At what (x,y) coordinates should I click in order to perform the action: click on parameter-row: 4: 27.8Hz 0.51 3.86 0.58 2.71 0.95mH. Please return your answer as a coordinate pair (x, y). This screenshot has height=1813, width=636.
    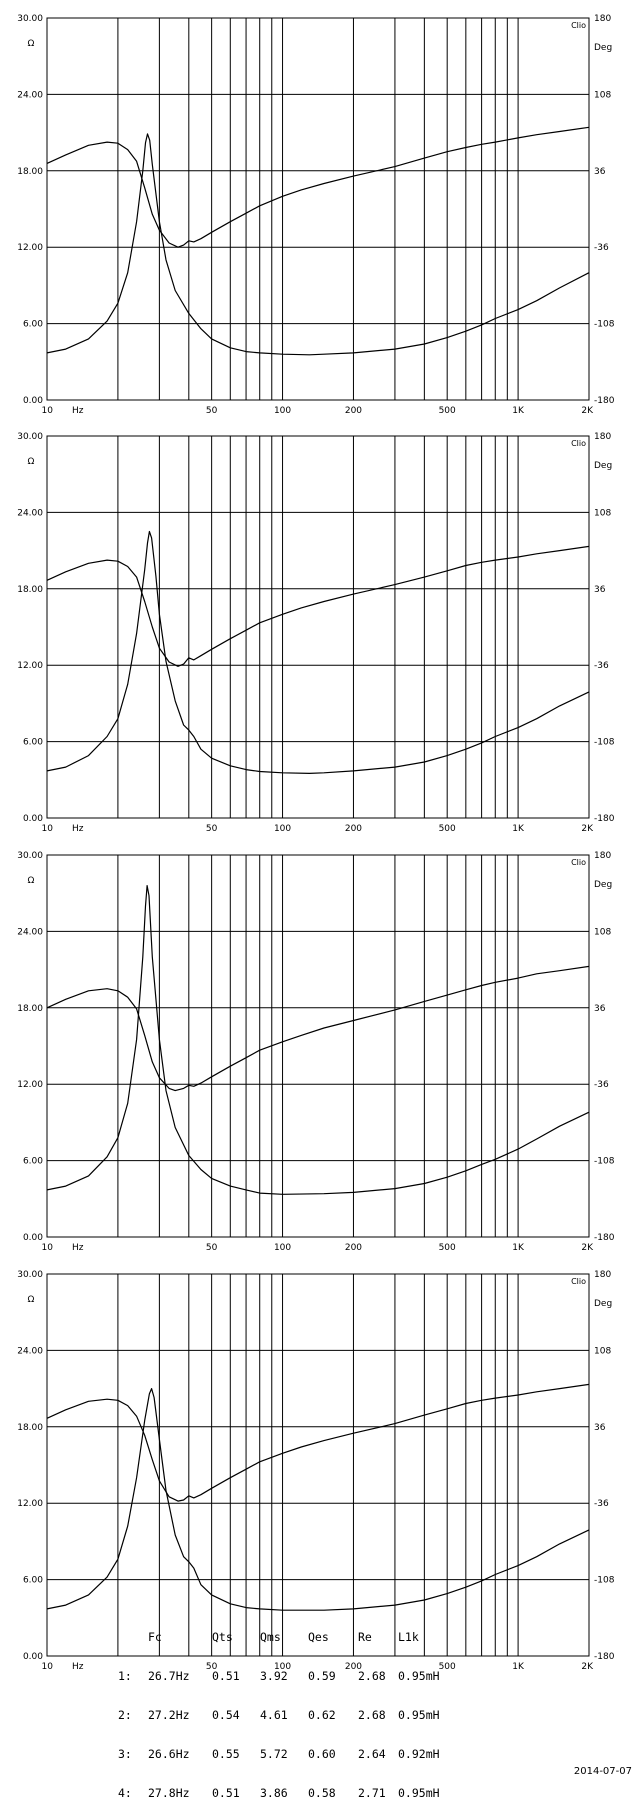
    Looking at the image, I should click on (288, 1793).